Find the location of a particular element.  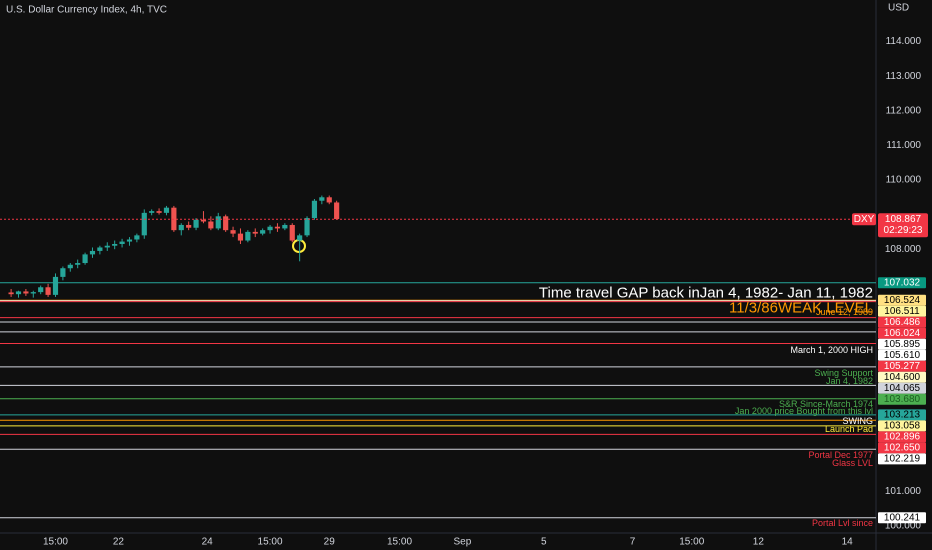

level-price-label: 106.524 is located at coordinates (902, 300).